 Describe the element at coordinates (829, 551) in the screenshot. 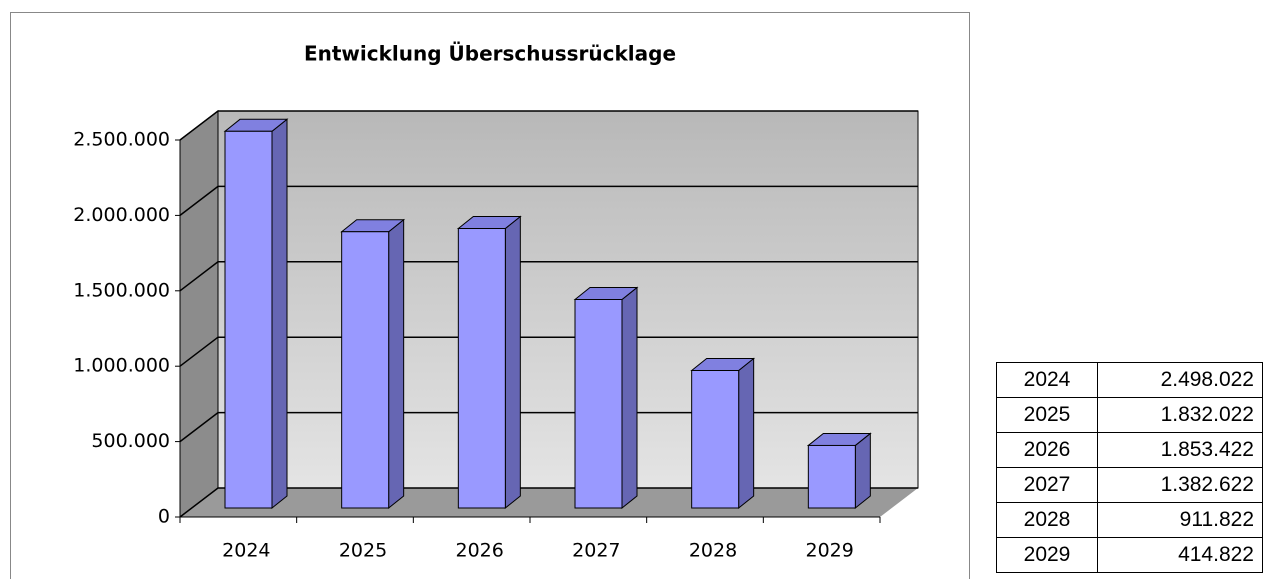

I see `x-tick-label: 2029` at that location.